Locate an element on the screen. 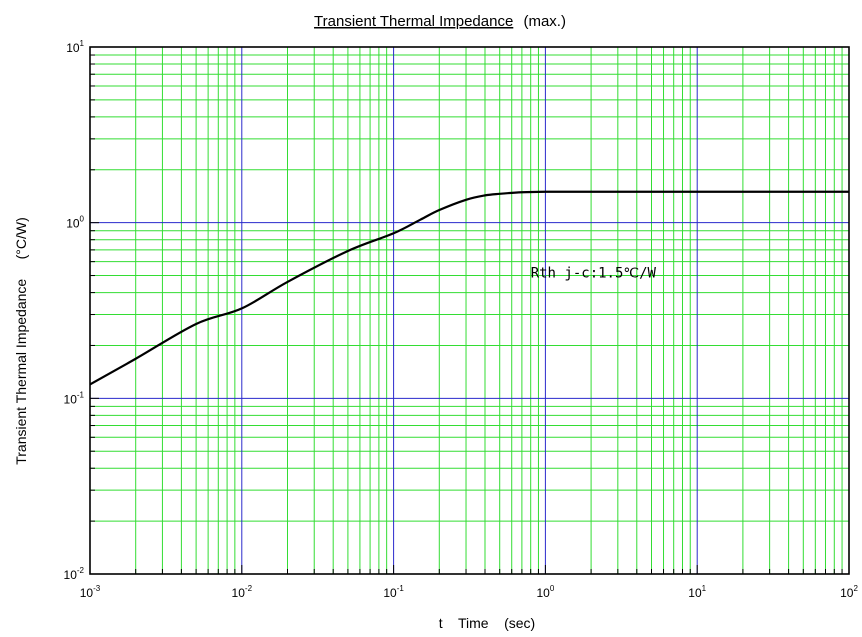 Image resolution: width=862 pixels, height=637 pixels. x-tick-labels: 10⁻³ 10⁻² 10⁻¹ 10⁰ 10¹ 10² is located at coordinates (469, 592).